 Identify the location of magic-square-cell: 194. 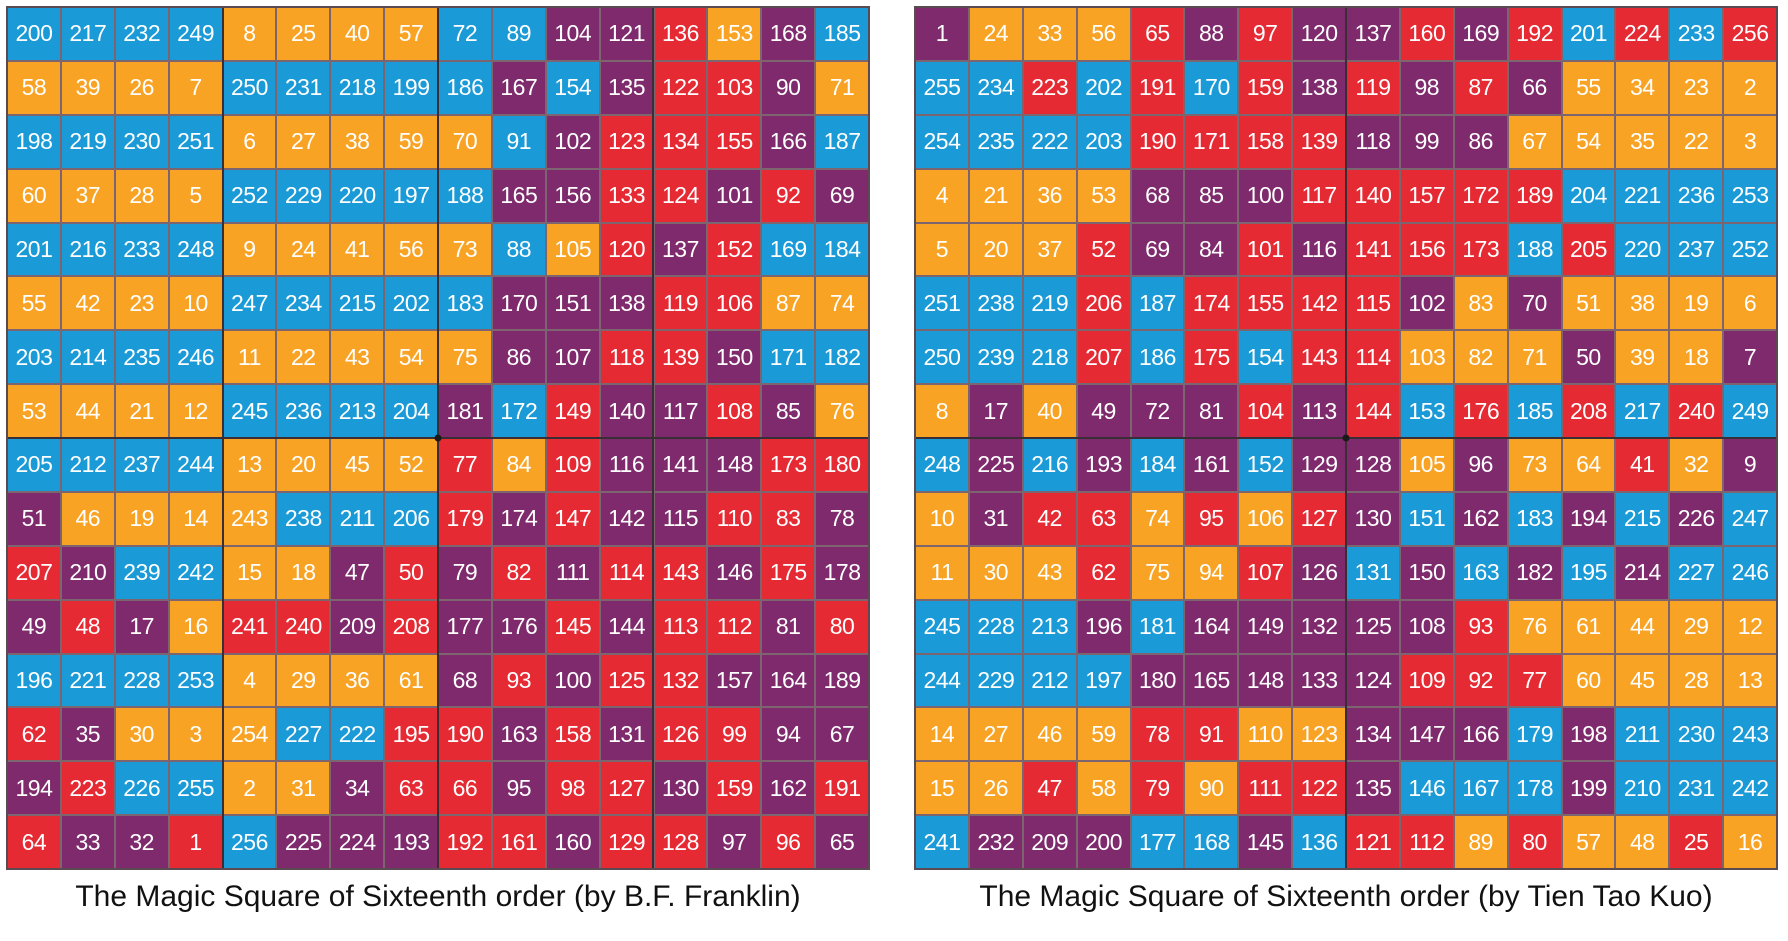
(34, 788).